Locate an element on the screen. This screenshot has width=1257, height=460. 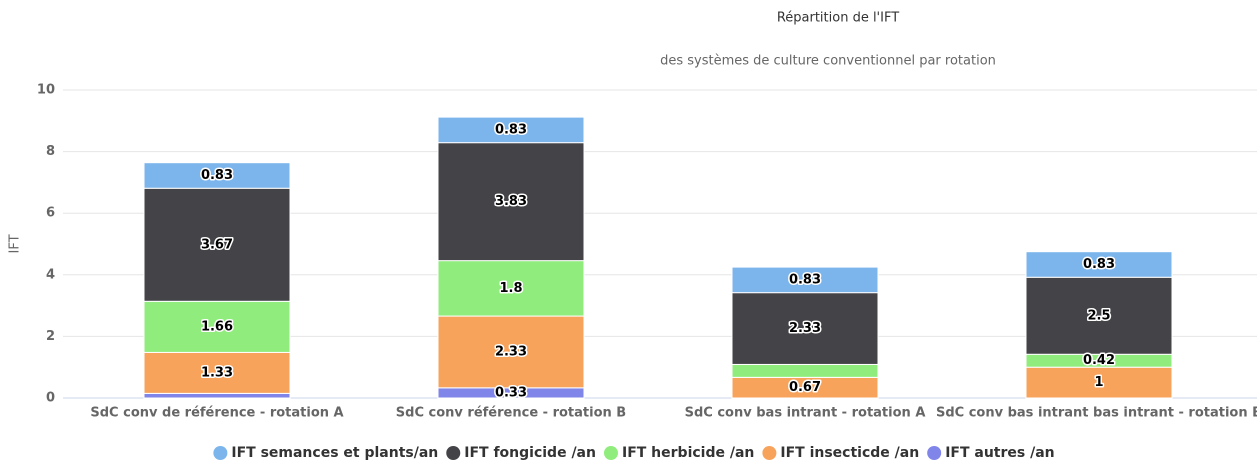
data-label: 1.8 is located at coordinates (510, 288).